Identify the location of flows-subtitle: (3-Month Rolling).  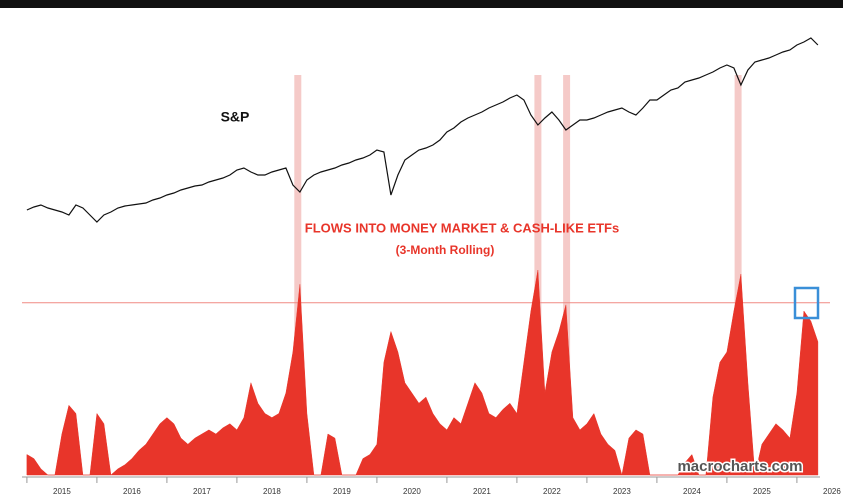
(445, 250).